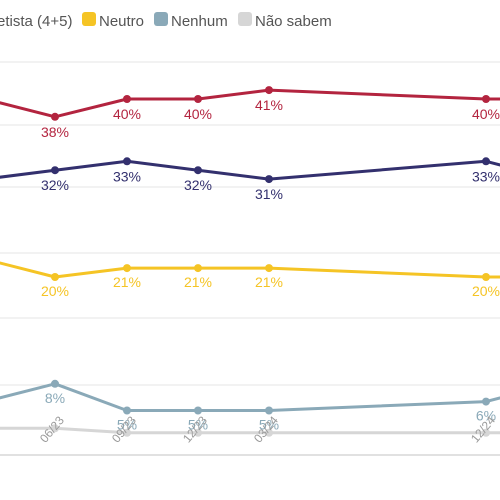 This screenshot has height=500, width=500. I want to click on data-label: 6%, so click(486, 416).